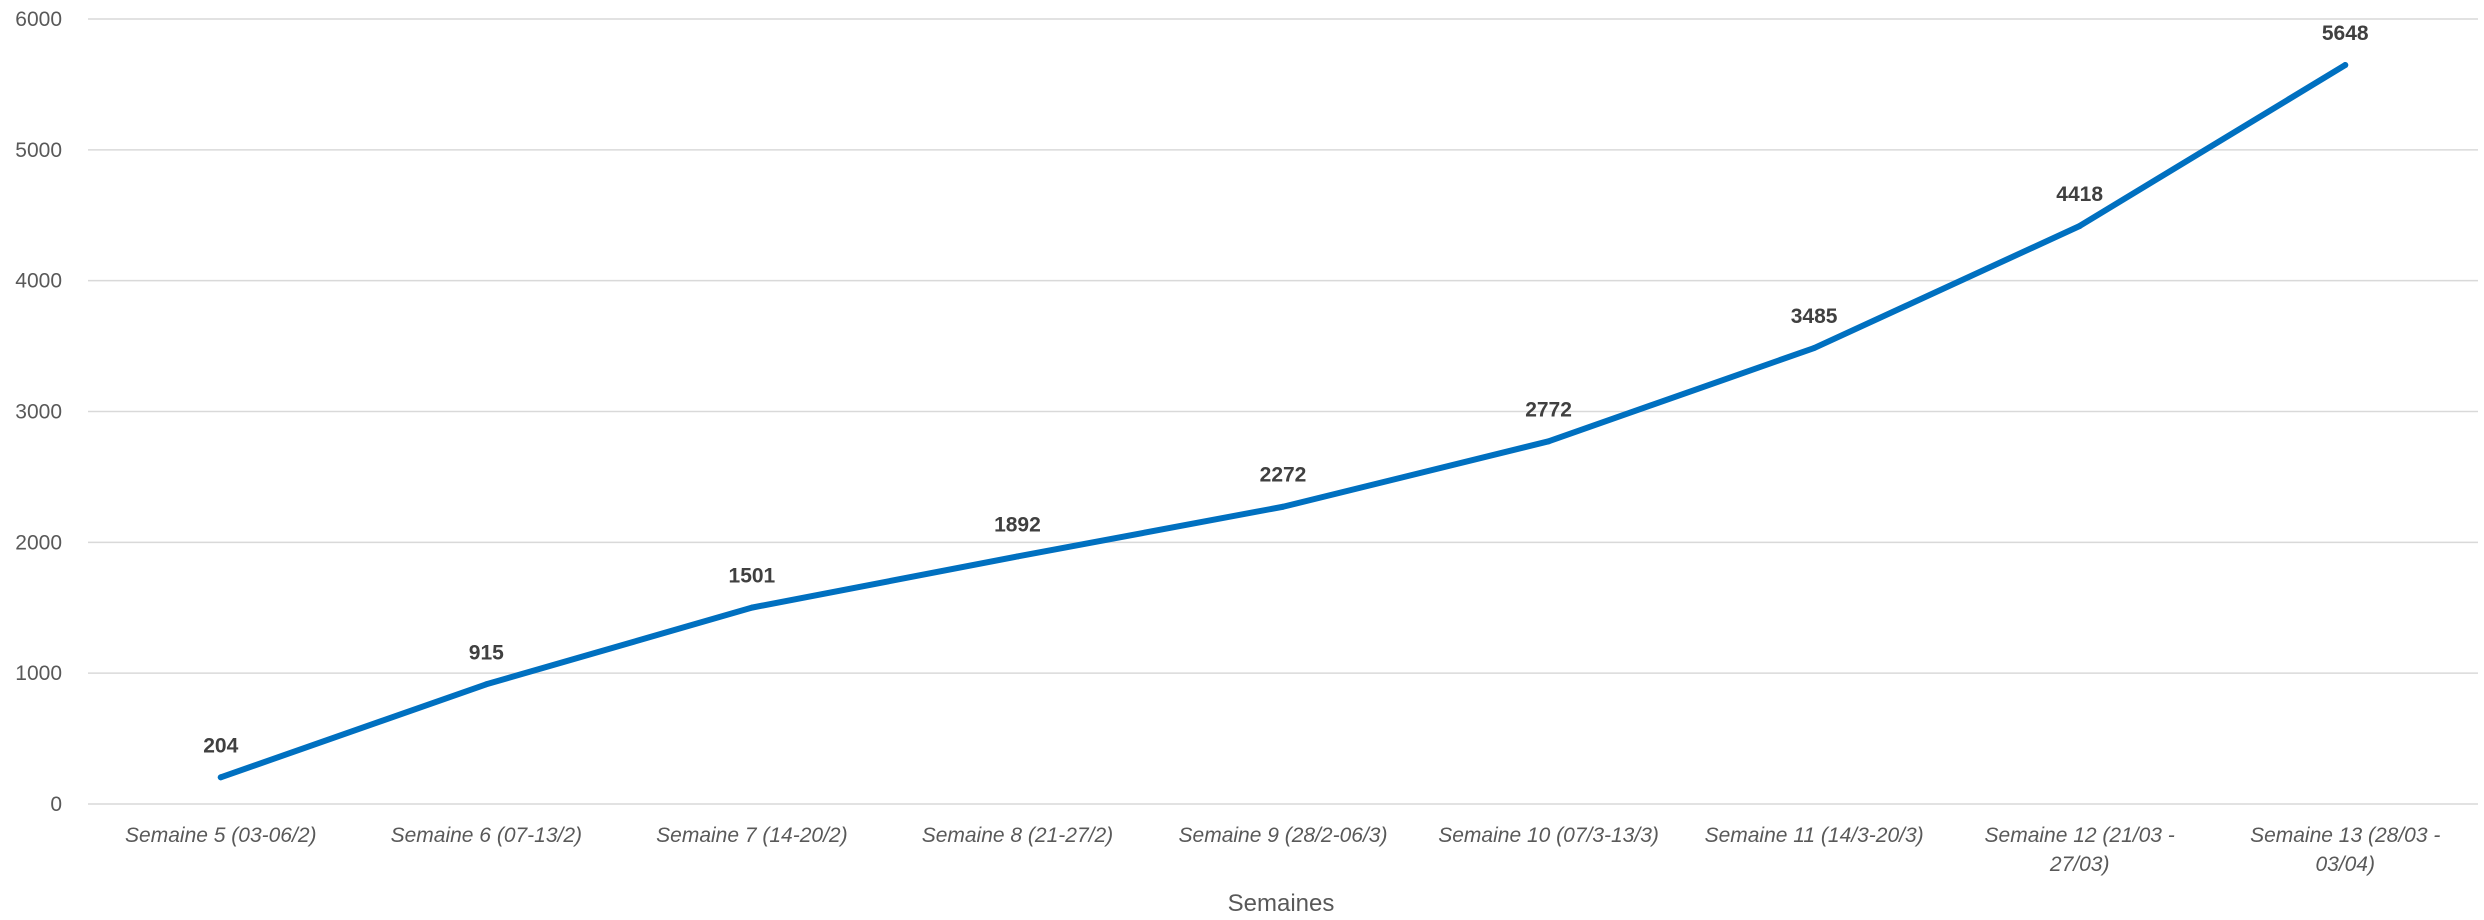 This screenshot has height=920, width=2484. What do you see at coordinates (1814, 316) in the screenshot?
I see `data-label: 3485` at bounding box center [1814, 316].